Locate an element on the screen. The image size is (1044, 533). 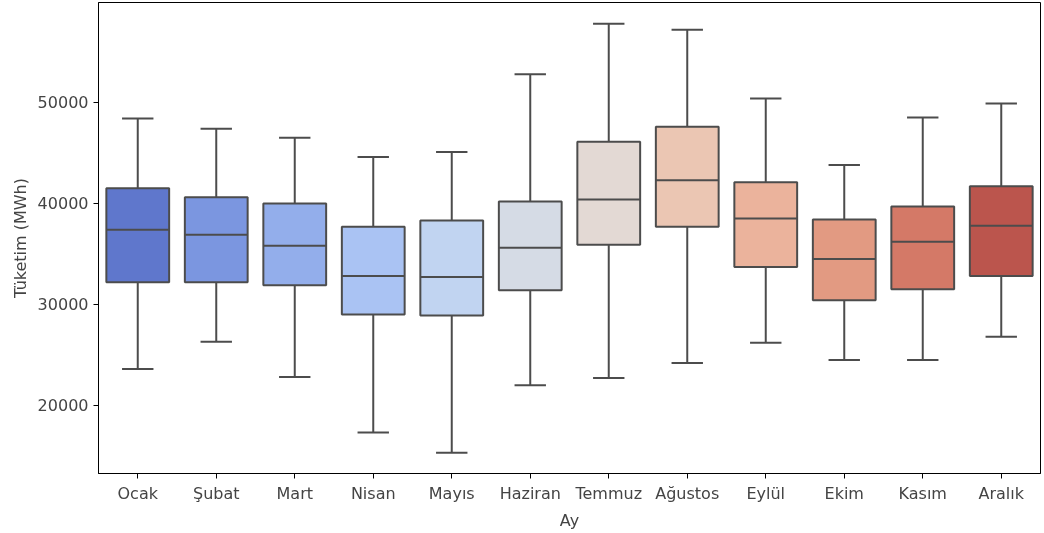
x-tick-label: Ekim is located at coordinates (844, 493).